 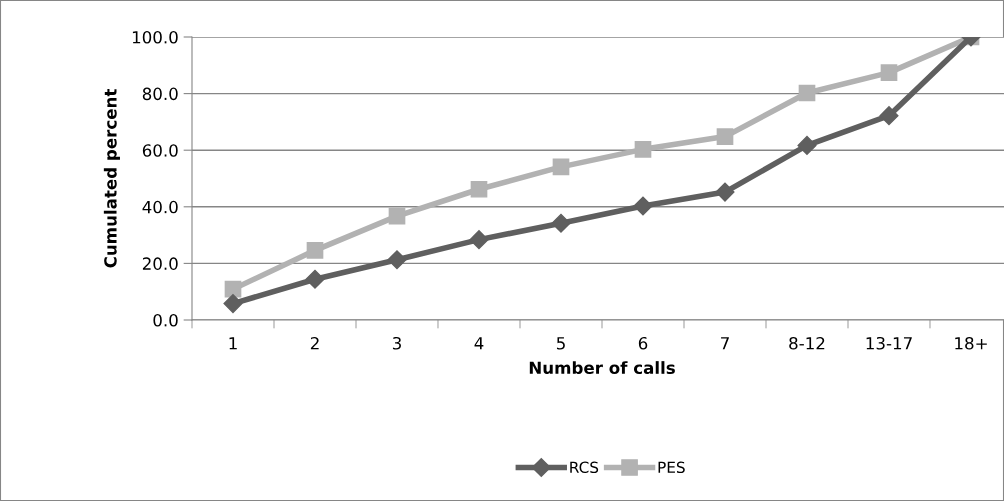 What do you see at coordinates (160, 263) in the screenshot?
I see `y-tick-label: 20.0` at bounding box center [160, 263].